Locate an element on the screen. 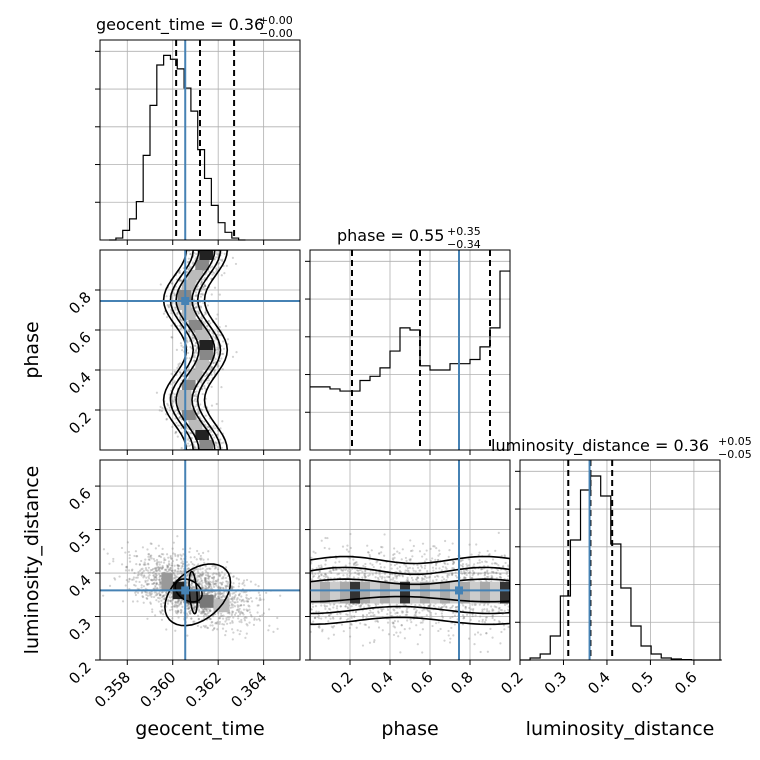 The width and height of the screenshot is (760, 760). panel-frame is located at coordinates (410, 350).